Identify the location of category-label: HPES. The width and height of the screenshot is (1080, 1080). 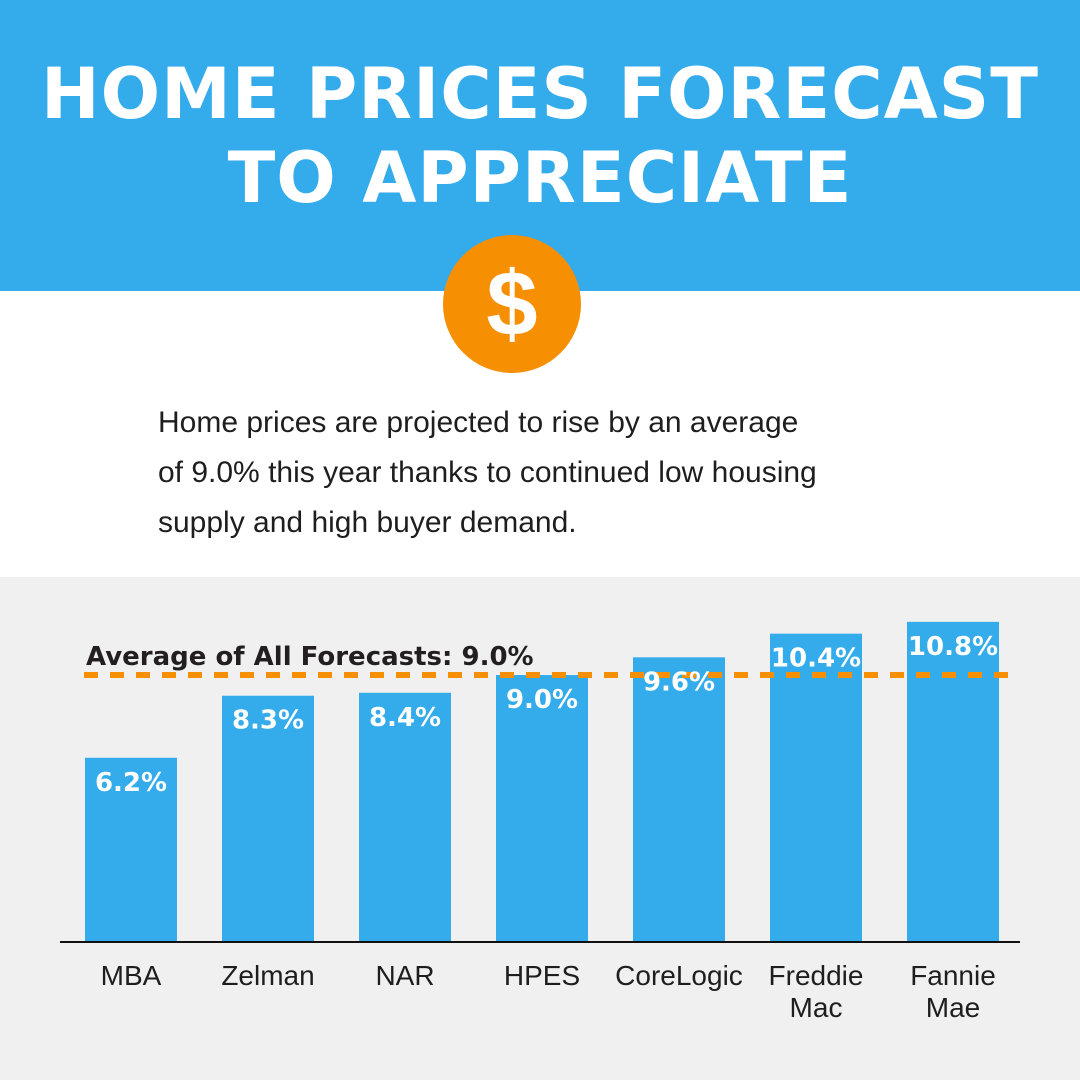
(542, 975).